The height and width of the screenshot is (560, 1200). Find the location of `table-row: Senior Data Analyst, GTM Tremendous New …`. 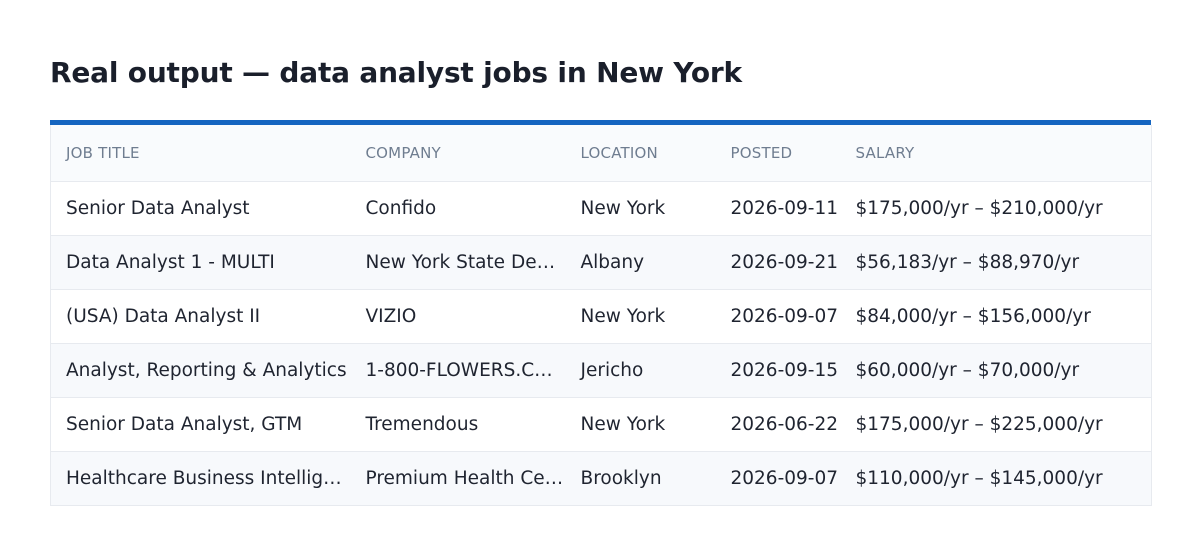

table-row: Senior Data Analyst, GTM Tremendous New … is located at coordinates (601, 424).